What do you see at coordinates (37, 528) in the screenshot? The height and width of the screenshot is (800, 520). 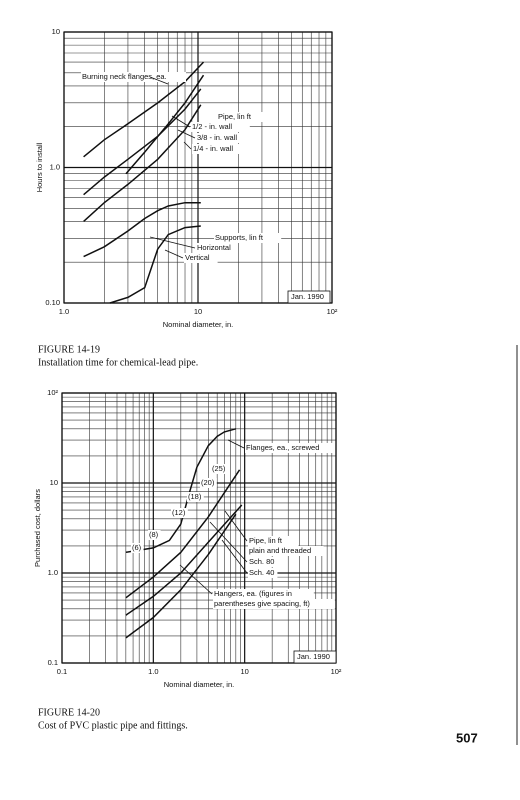 I see `y-axis-label: Purchased cost, dollars` at bounding box center [37, 528].